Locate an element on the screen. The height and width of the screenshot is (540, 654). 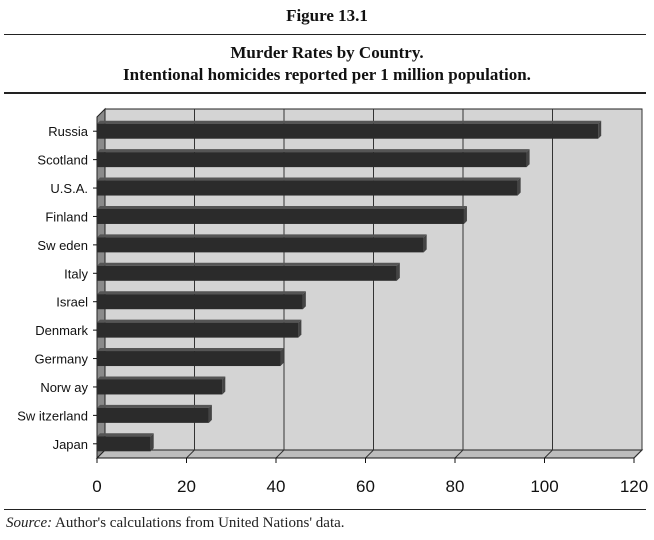
x-tick-label: 20 is located at coordinates (186, 486).